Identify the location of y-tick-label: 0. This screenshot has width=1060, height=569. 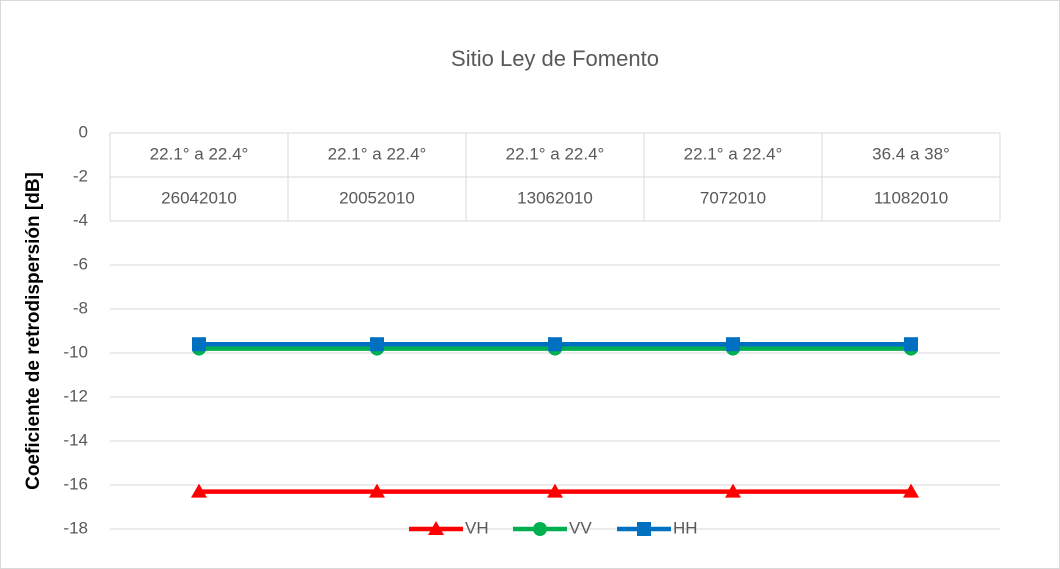
(83, 131).